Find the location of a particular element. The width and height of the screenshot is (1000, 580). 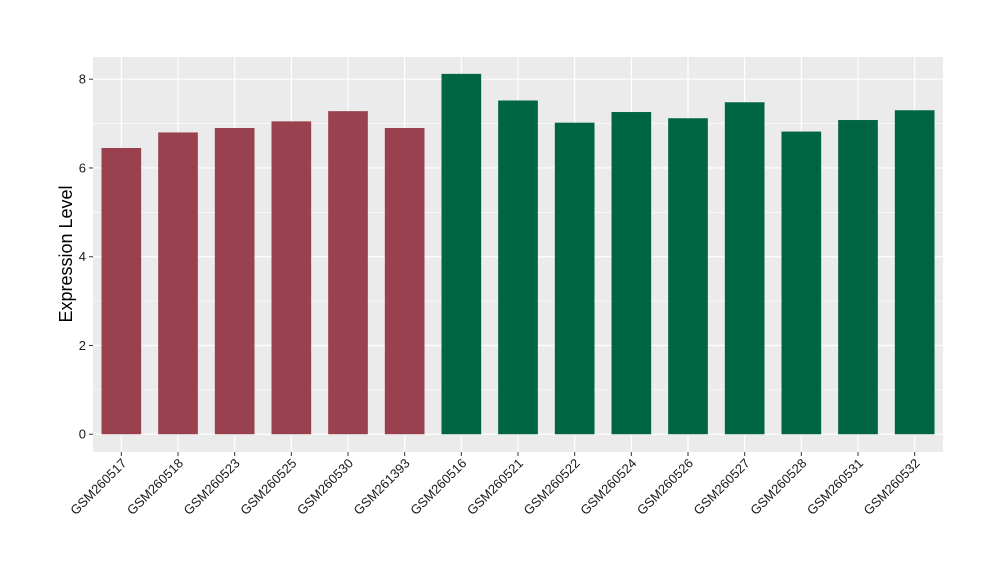

x-tick-label: GSM260525 is located at coordinates (268, 487).